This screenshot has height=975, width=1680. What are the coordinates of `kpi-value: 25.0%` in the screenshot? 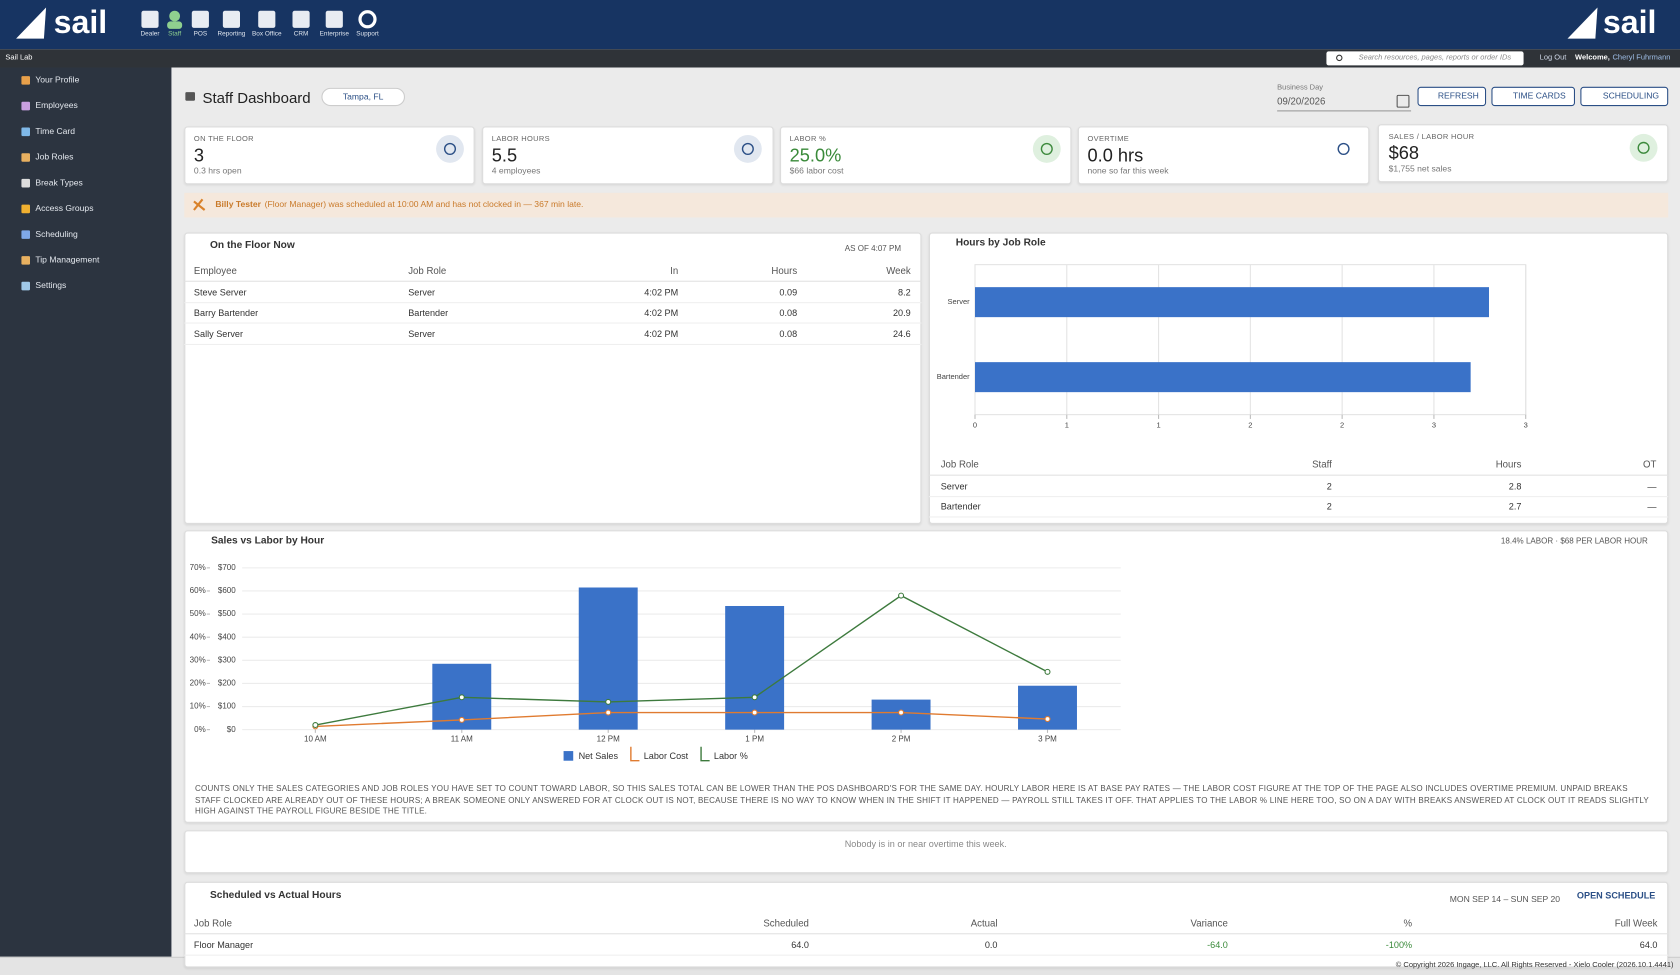 It's located at (815, 155).